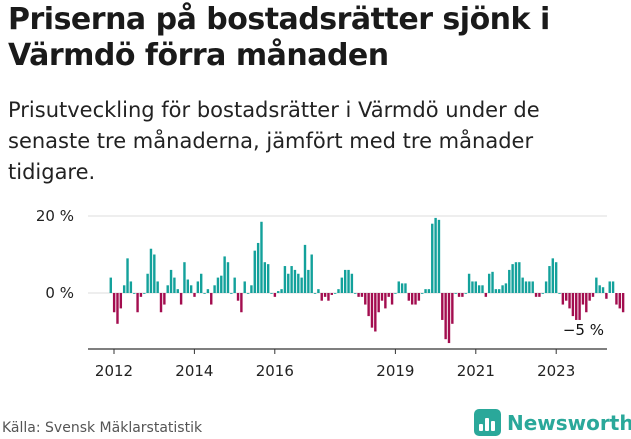 The height and width of the screenshot is (439, 631). Describe the element at coordinates (55, 216) in the screenshot. I see `y-tick-label: 20 %` at that location.